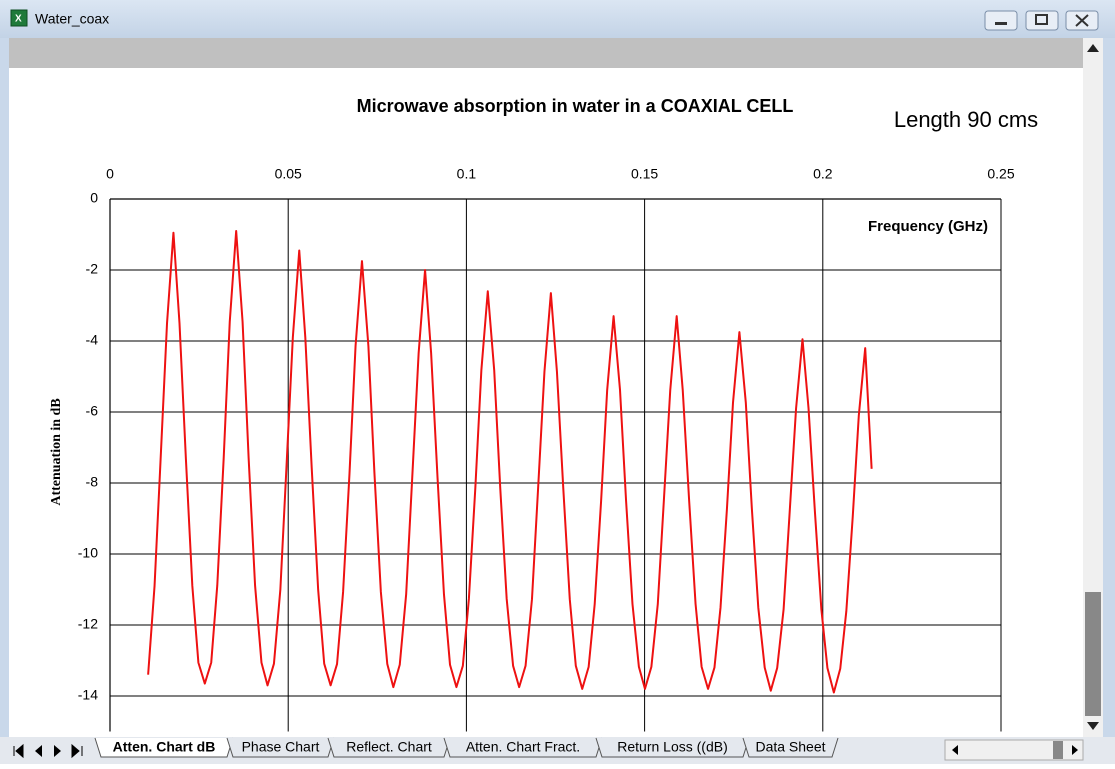  I want to click on minimize-button, so click(1001, 20).